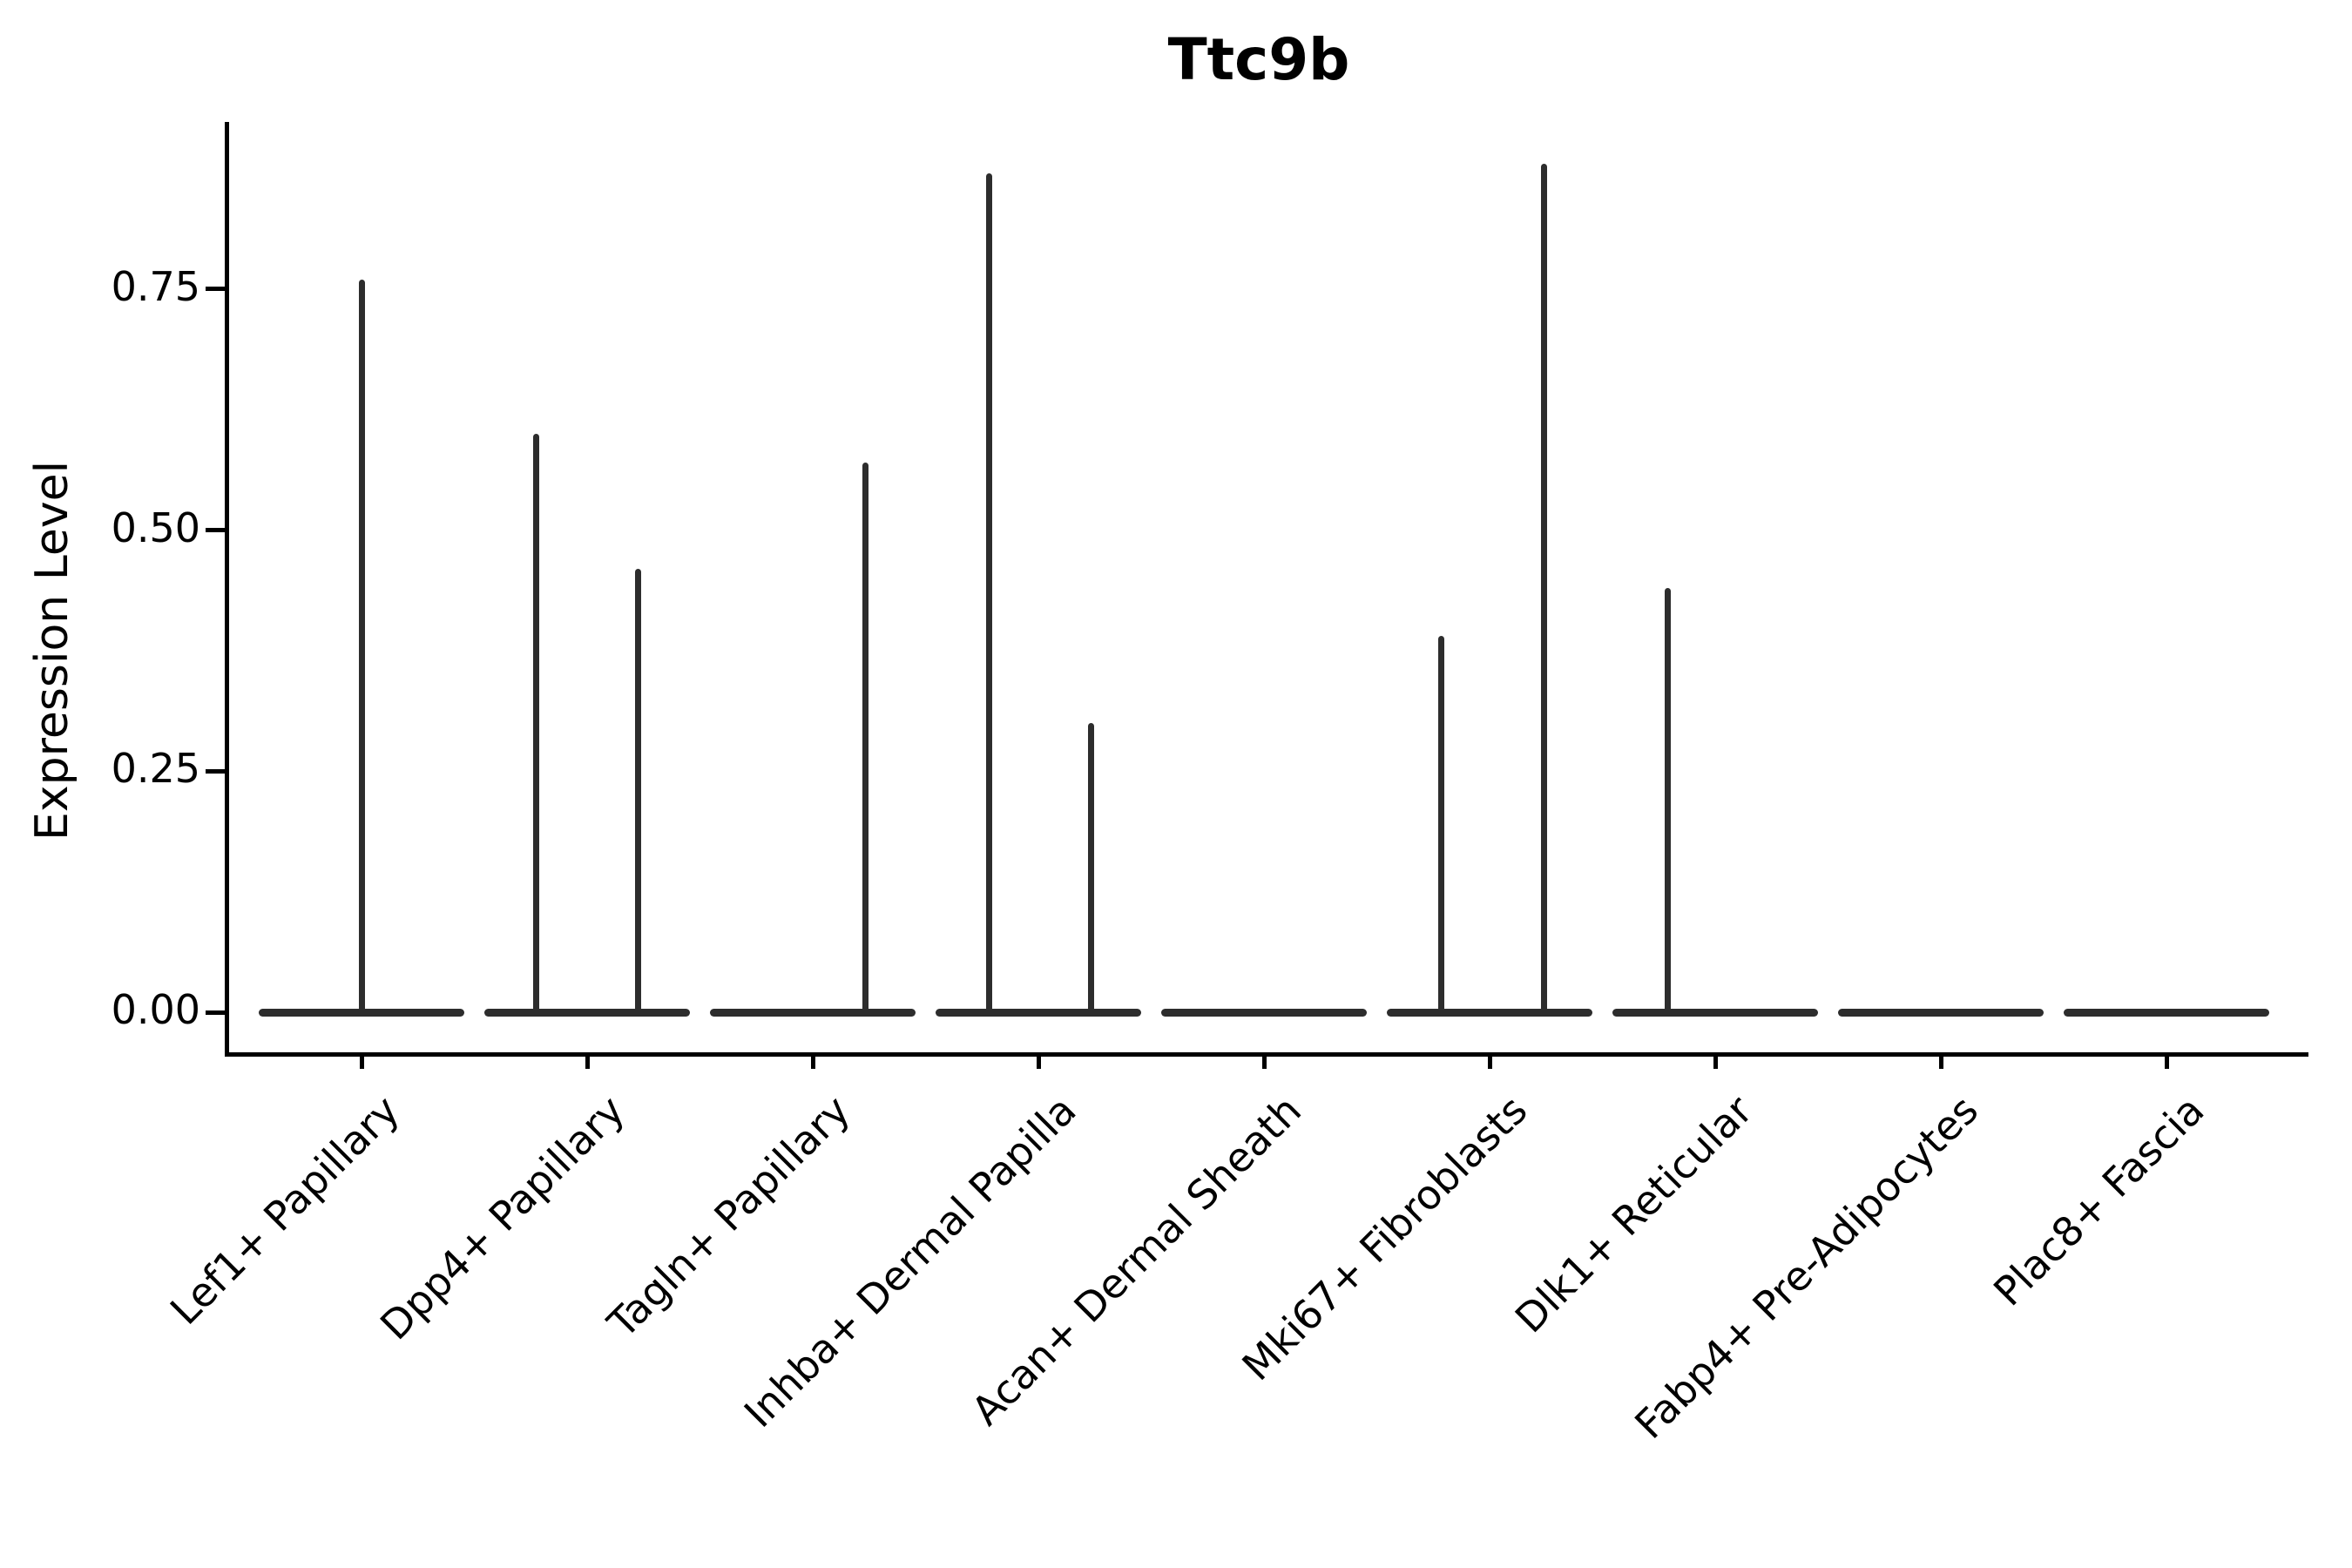 This screenshot has width=2352, height=1568. Describe the element at coordinates (155, 527) in the screenshot. I see `y-tick-label: 0.50` at that location.